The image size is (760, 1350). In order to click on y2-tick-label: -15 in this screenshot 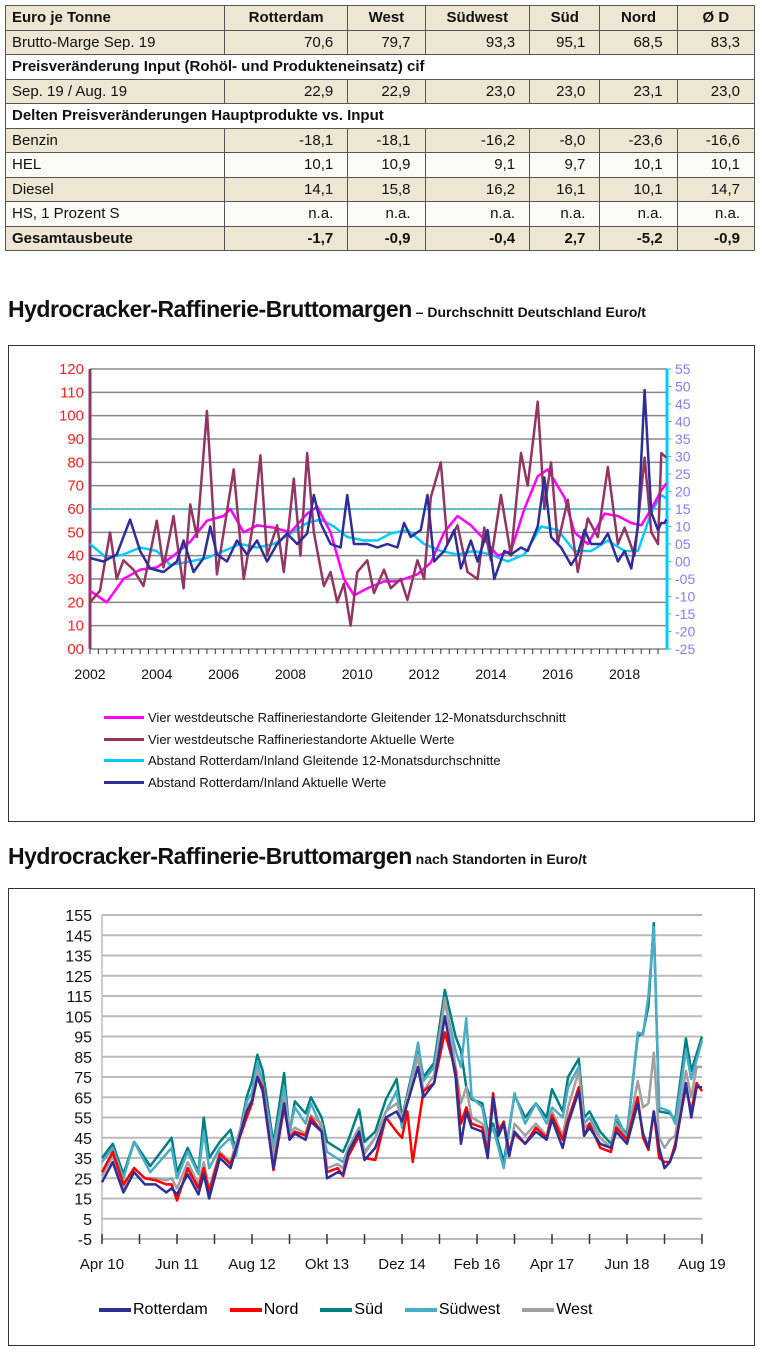, I will do `click(685, 614)`.